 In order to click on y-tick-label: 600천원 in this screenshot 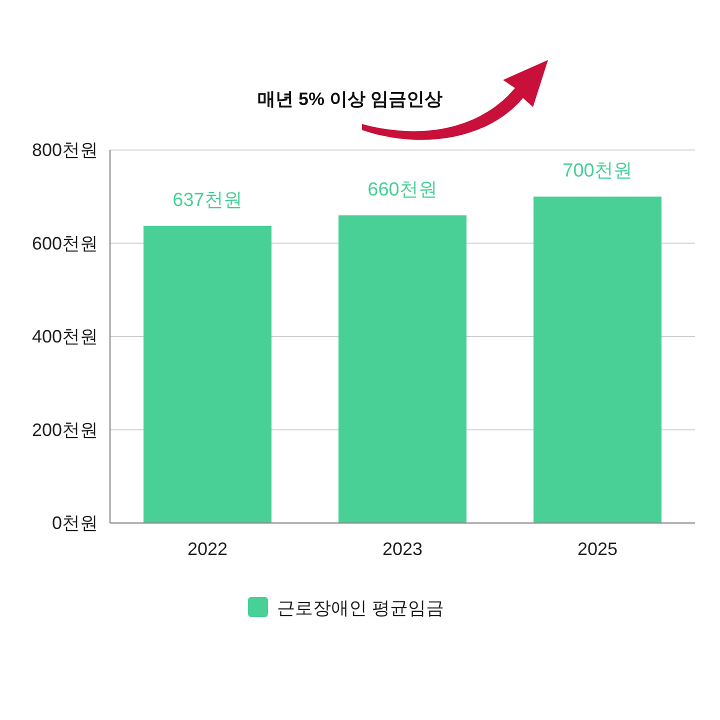, I will do `click(65, 243)`.